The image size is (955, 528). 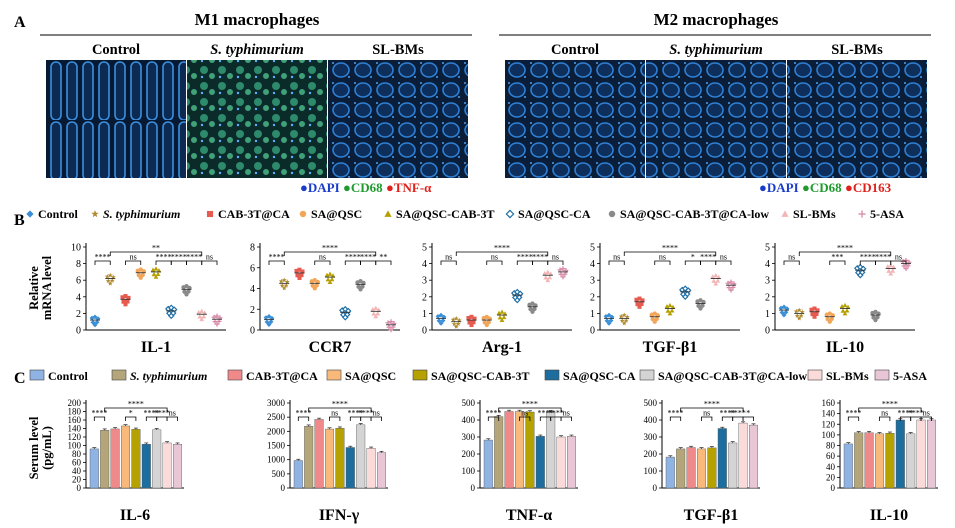 What do you see at coordinates (330, 347) in the screenshot?
I see `chart-title: CCR7` at bounding box center [330, 347].